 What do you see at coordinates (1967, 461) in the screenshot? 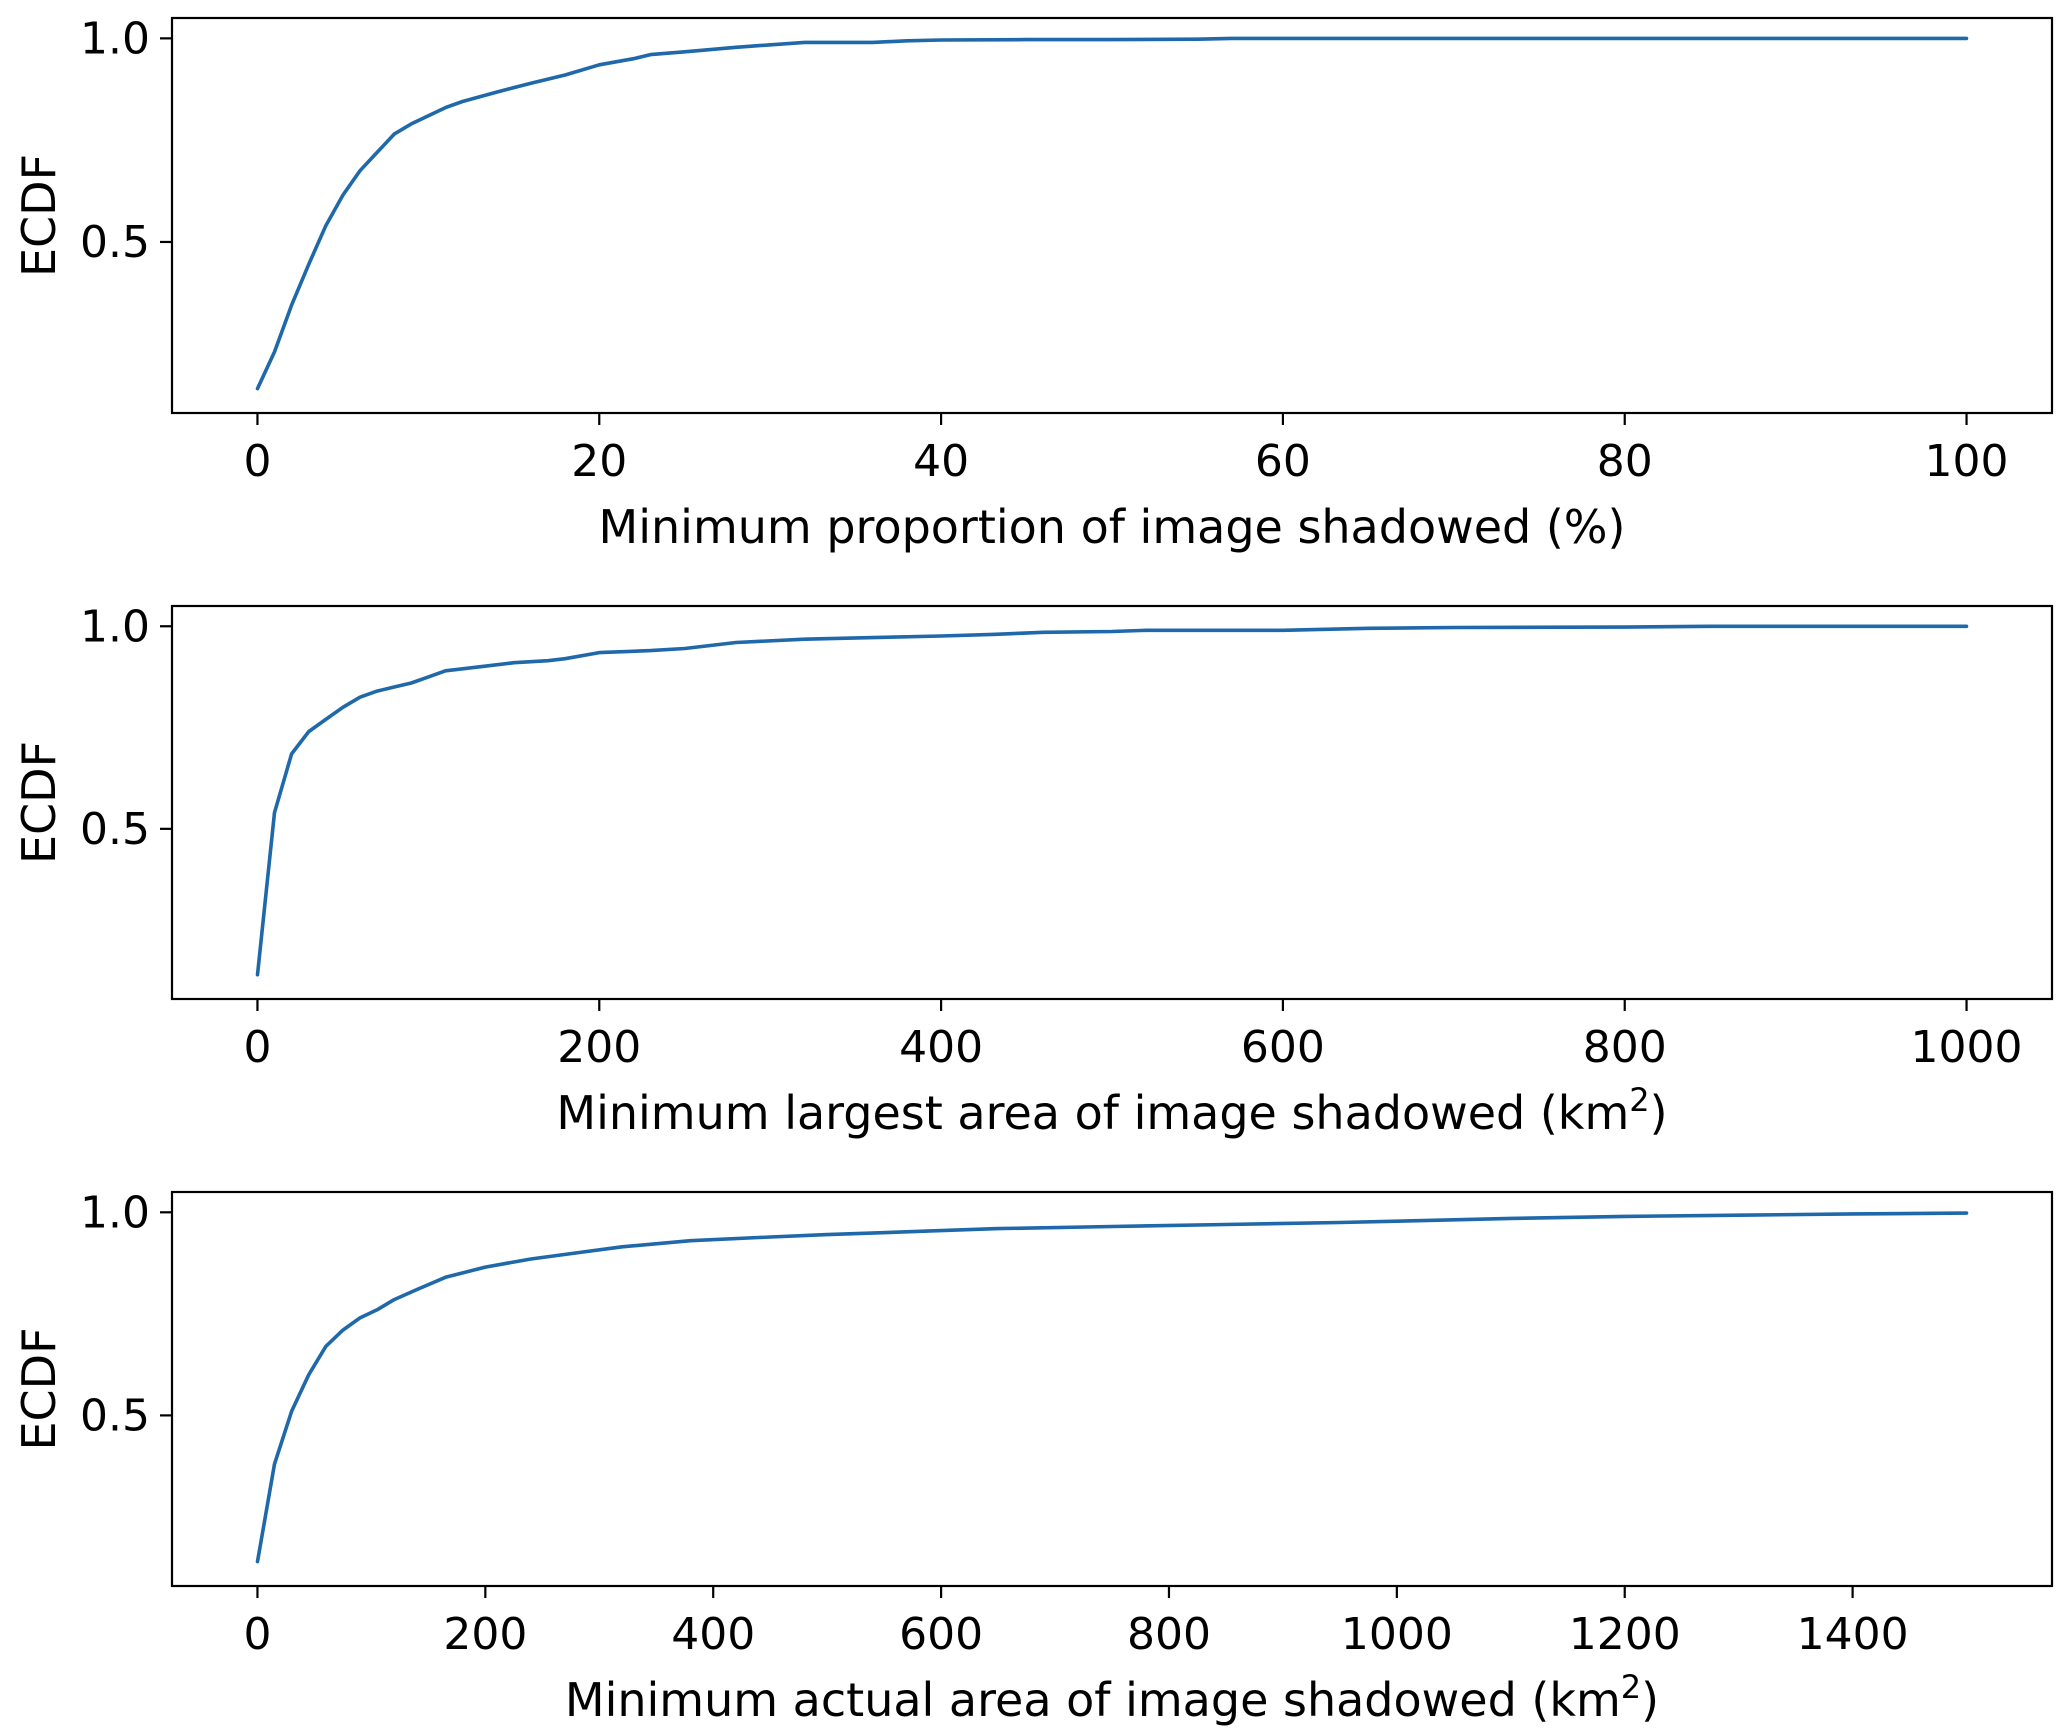
I see `x-tick-label: 100` at bounding box center [1967, 461].